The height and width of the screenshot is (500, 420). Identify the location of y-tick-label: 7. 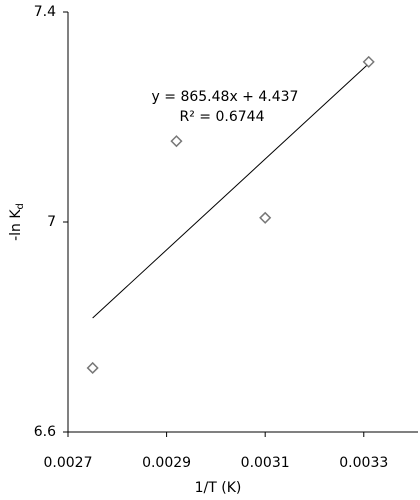
(51, 222).